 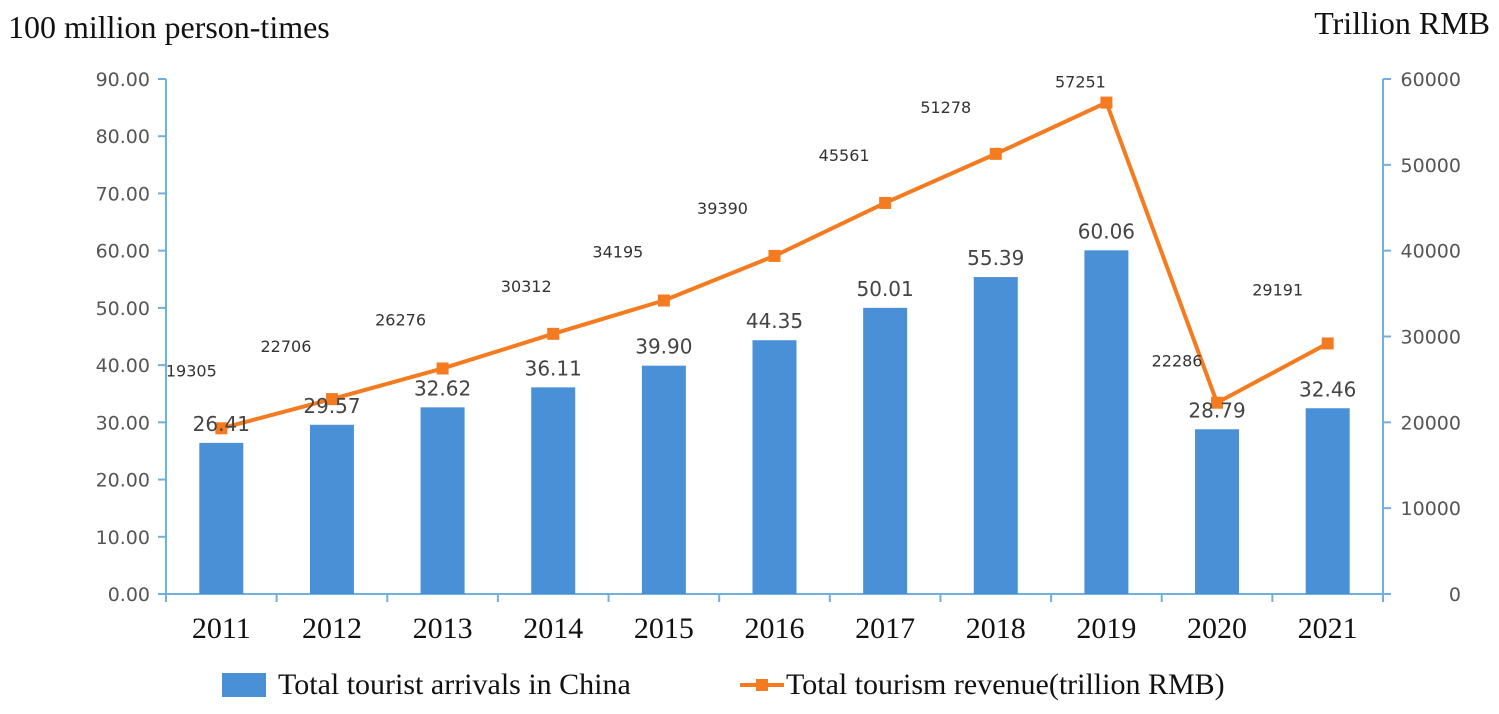 I want to click on line-data-label: 51278, so click(x=945, y=107).